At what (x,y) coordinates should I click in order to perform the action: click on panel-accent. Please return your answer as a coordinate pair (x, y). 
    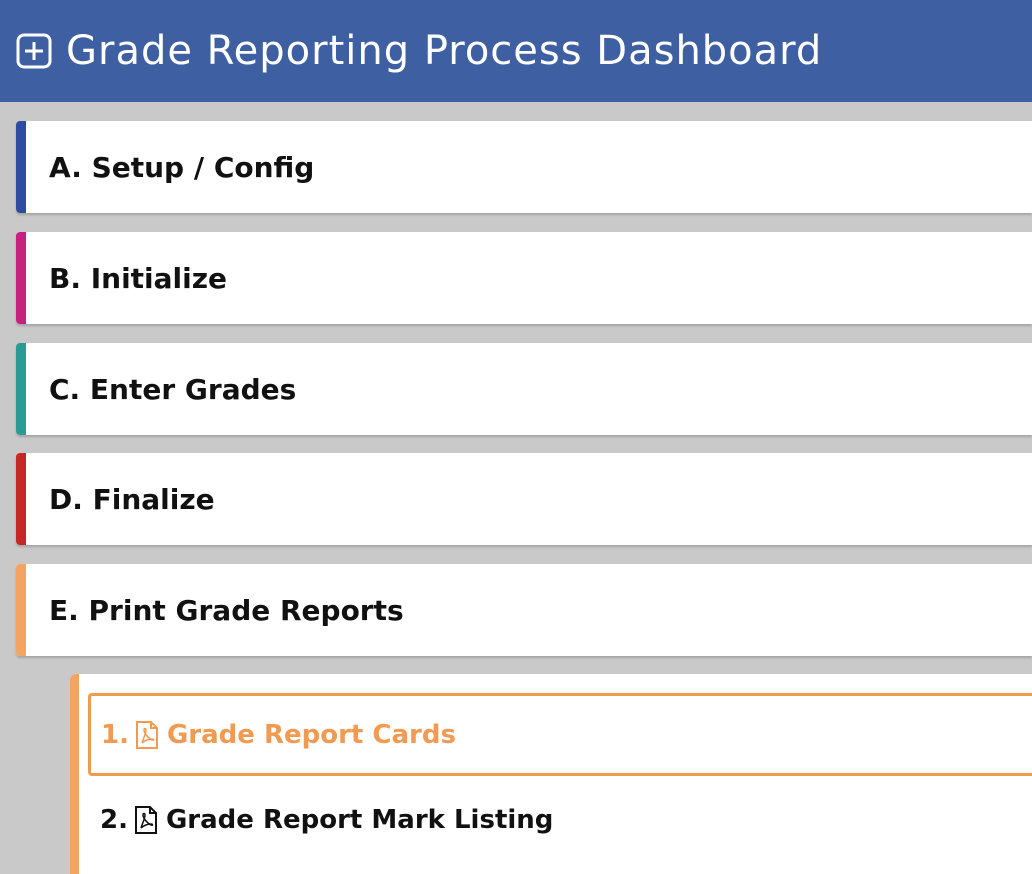
    Looking at the image, I should click on (74, 774).